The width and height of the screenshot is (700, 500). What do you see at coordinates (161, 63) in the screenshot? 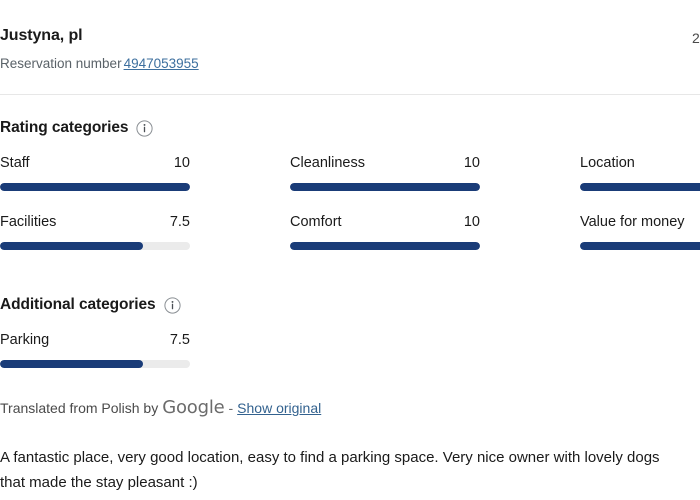
I see `reservation-number-link: 4947053955` at bounding box center [161, 63].